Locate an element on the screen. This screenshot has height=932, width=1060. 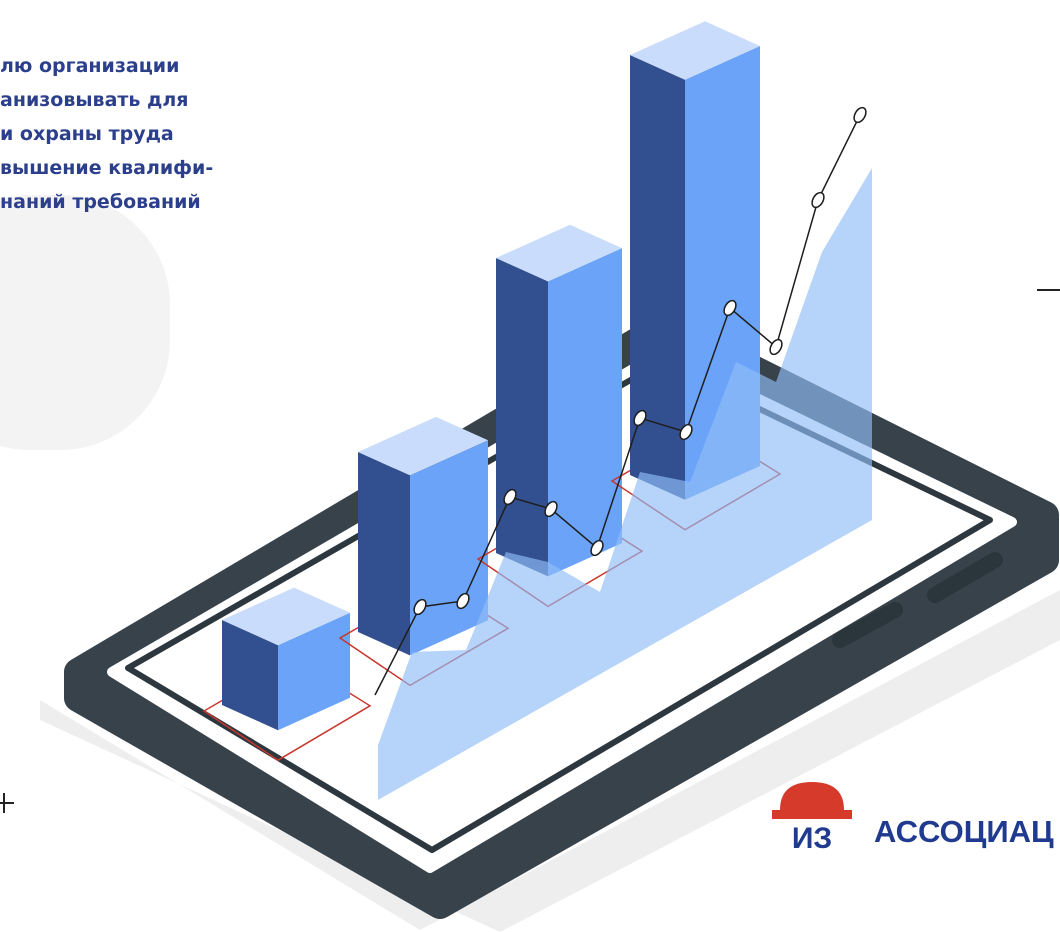
logo-mark: ИЗ is located at coordinates (812, 838).